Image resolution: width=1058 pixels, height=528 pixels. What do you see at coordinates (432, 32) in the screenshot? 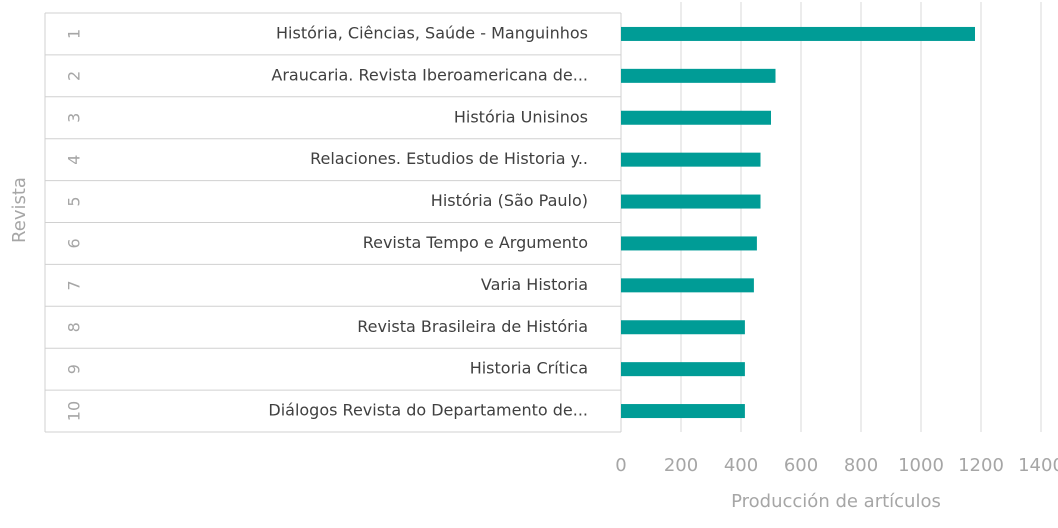
I see `y-tick-label: História, Ciências, Saúde - Manguinhos` at bounding box center [432, 32].